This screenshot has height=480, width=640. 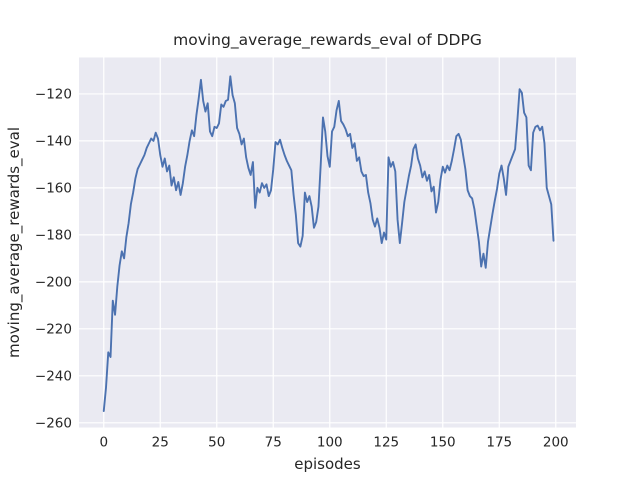 What do you see at coordinates (53, 259) in the screenshot?
I see `y-tick-labels: −260 −240 −220 −200 −180 −160 −140 −120` at bounding box center [53, 259].